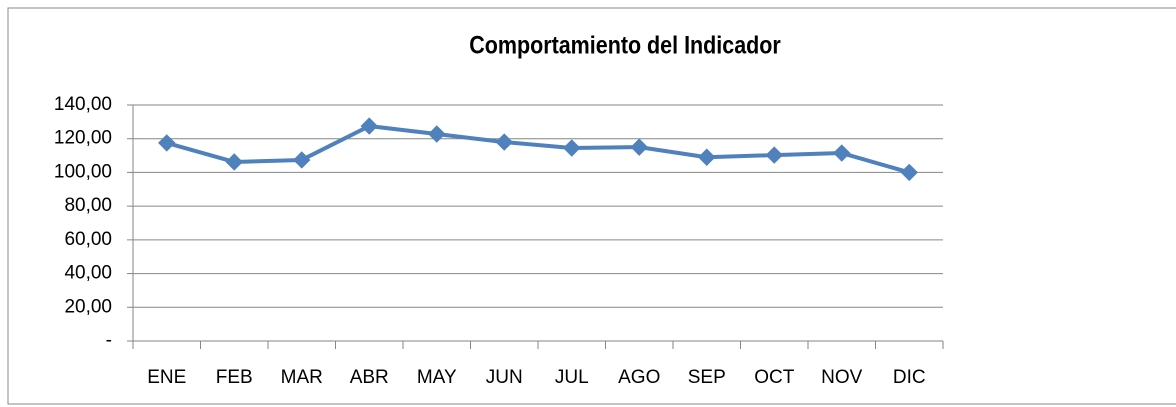  Describe the element at coordinates (707, 377) in the screenshot. I see `x-tick-label: SEP` at that location.